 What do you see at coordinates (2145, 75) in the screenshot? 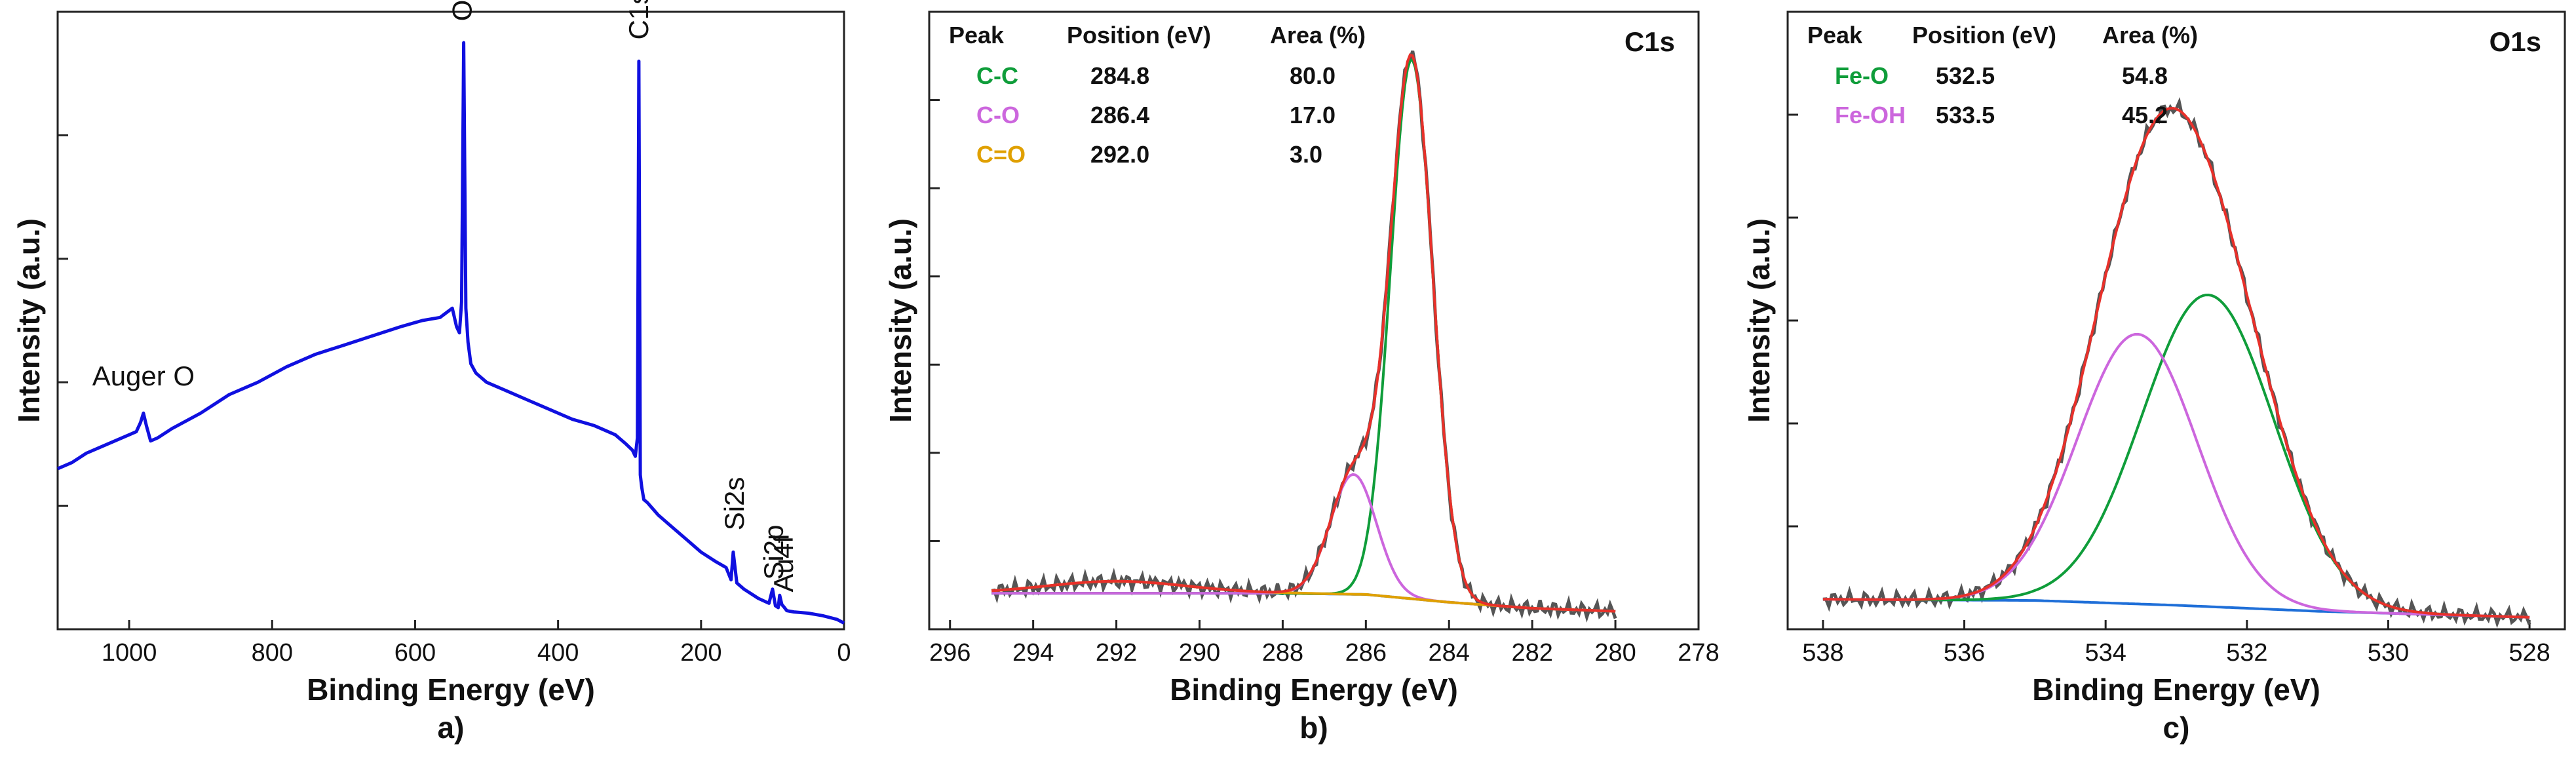
I see `table-area: 54.8` at bounding box center [2145, 75].